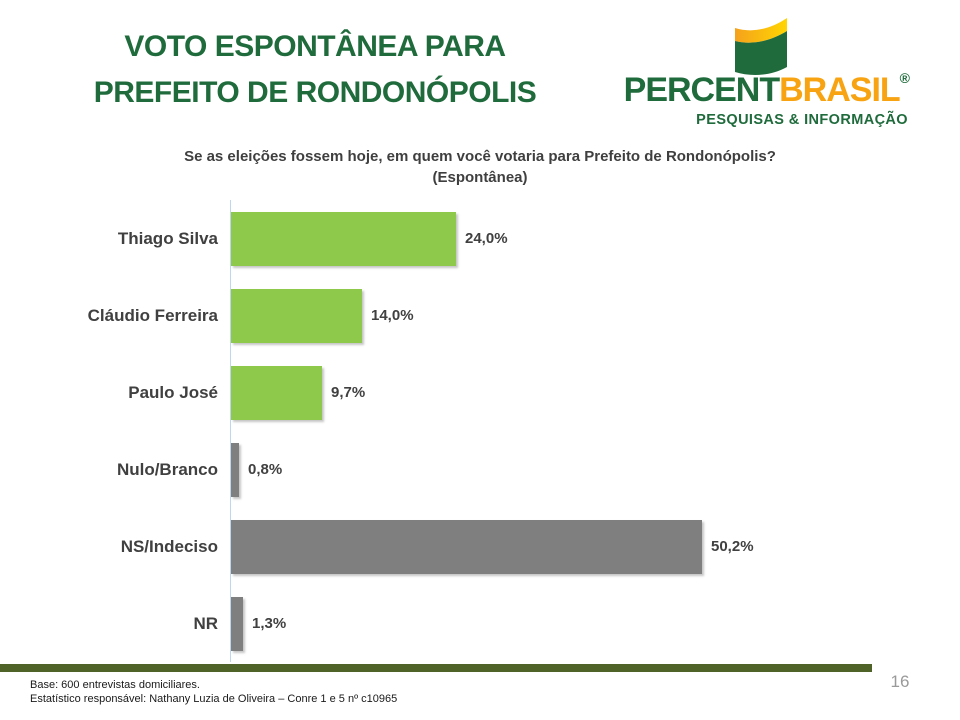  What do you see at coordinates (525, 315) in the screenshot?
I see `plot-cell: 14,0%` at bounding box center [525, 315].